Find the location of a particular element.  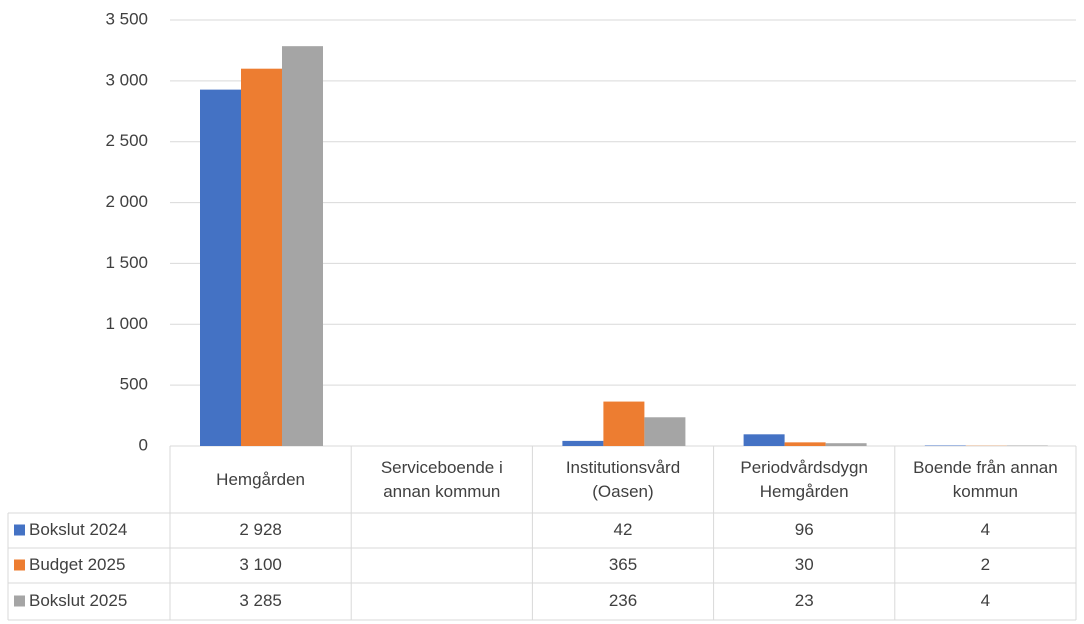

y-tick-label: 2 000 is located at coordinates (126, 201).